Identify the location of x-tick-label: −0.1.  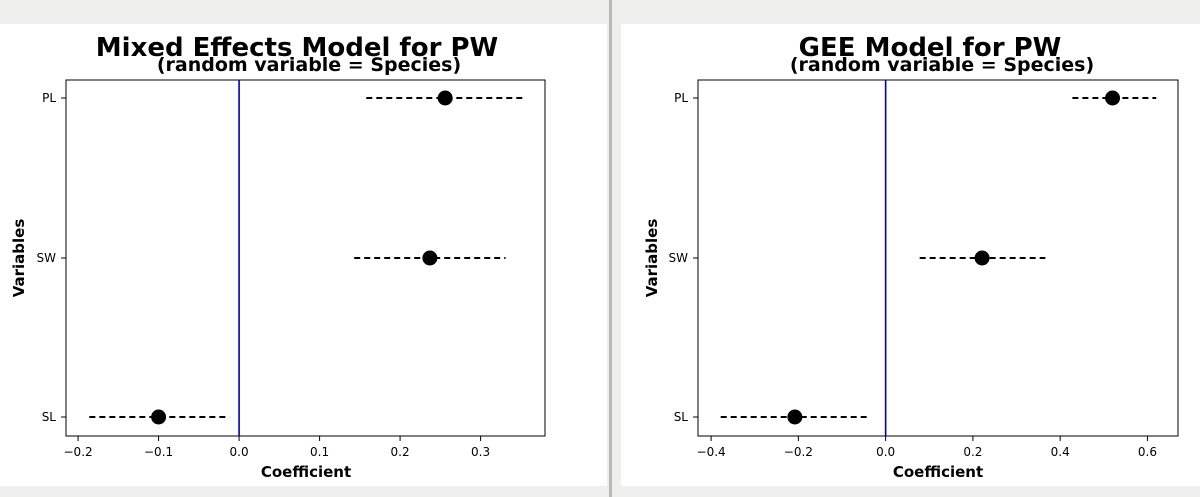
(158, 452).